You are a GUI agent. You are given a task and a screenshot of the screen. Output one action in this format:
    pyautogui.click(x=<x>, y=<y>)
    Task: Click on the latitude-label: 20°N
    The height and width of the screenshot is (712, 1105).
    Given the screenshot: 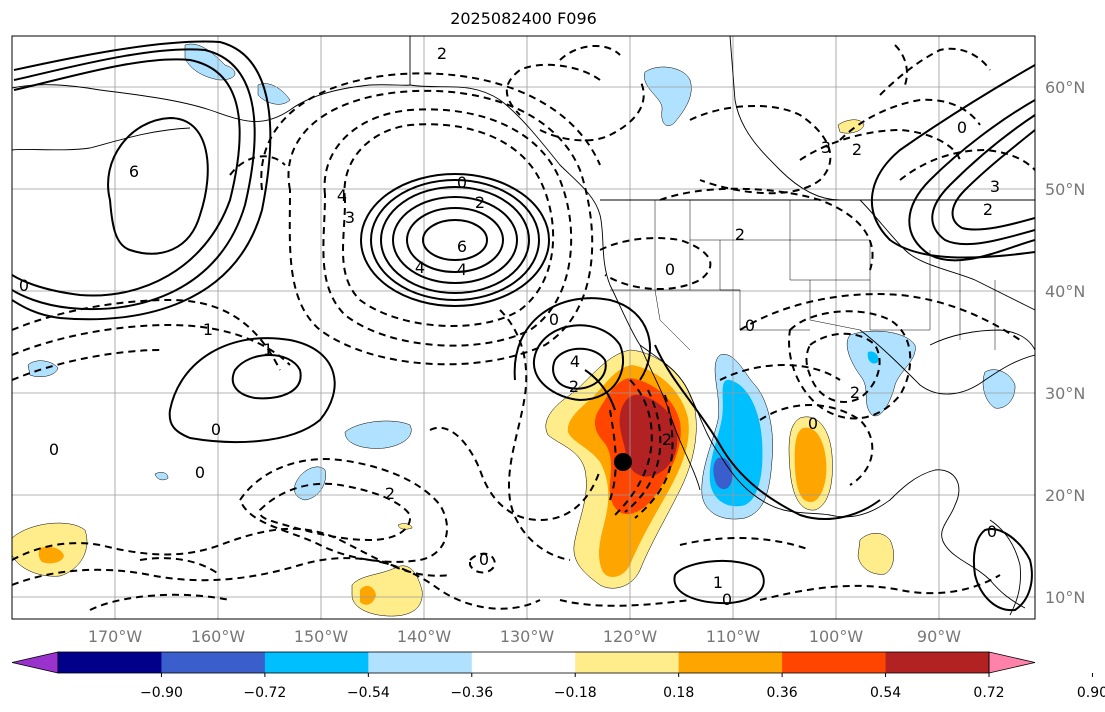 What is the action you would take?
    pyautogui.click(x=1065, y=495)
    